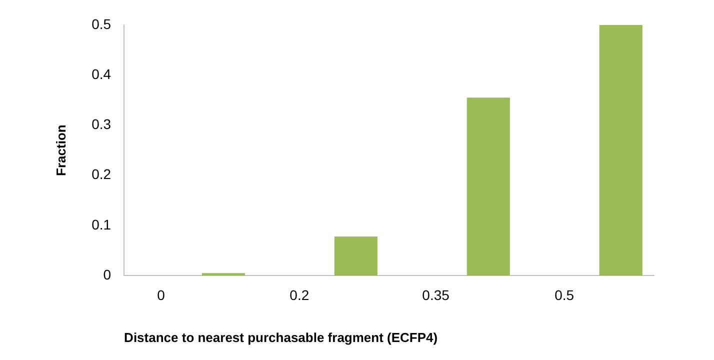 The height and width of the screenshot is (360, 714). Describe the element at coordinates (60, 150) in the screenshot. I see `y-axis-title: Fraction` at that location.